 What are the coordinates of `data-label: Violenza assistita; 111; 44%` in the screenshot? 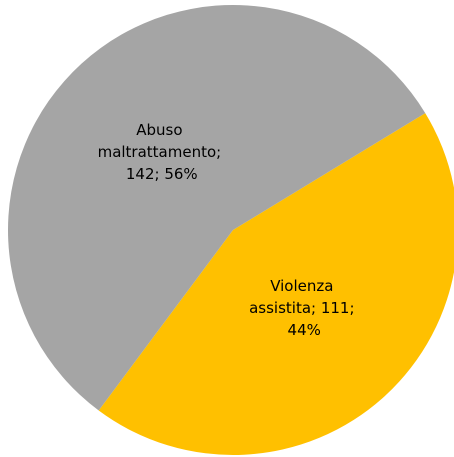 It's located at (304, 308).